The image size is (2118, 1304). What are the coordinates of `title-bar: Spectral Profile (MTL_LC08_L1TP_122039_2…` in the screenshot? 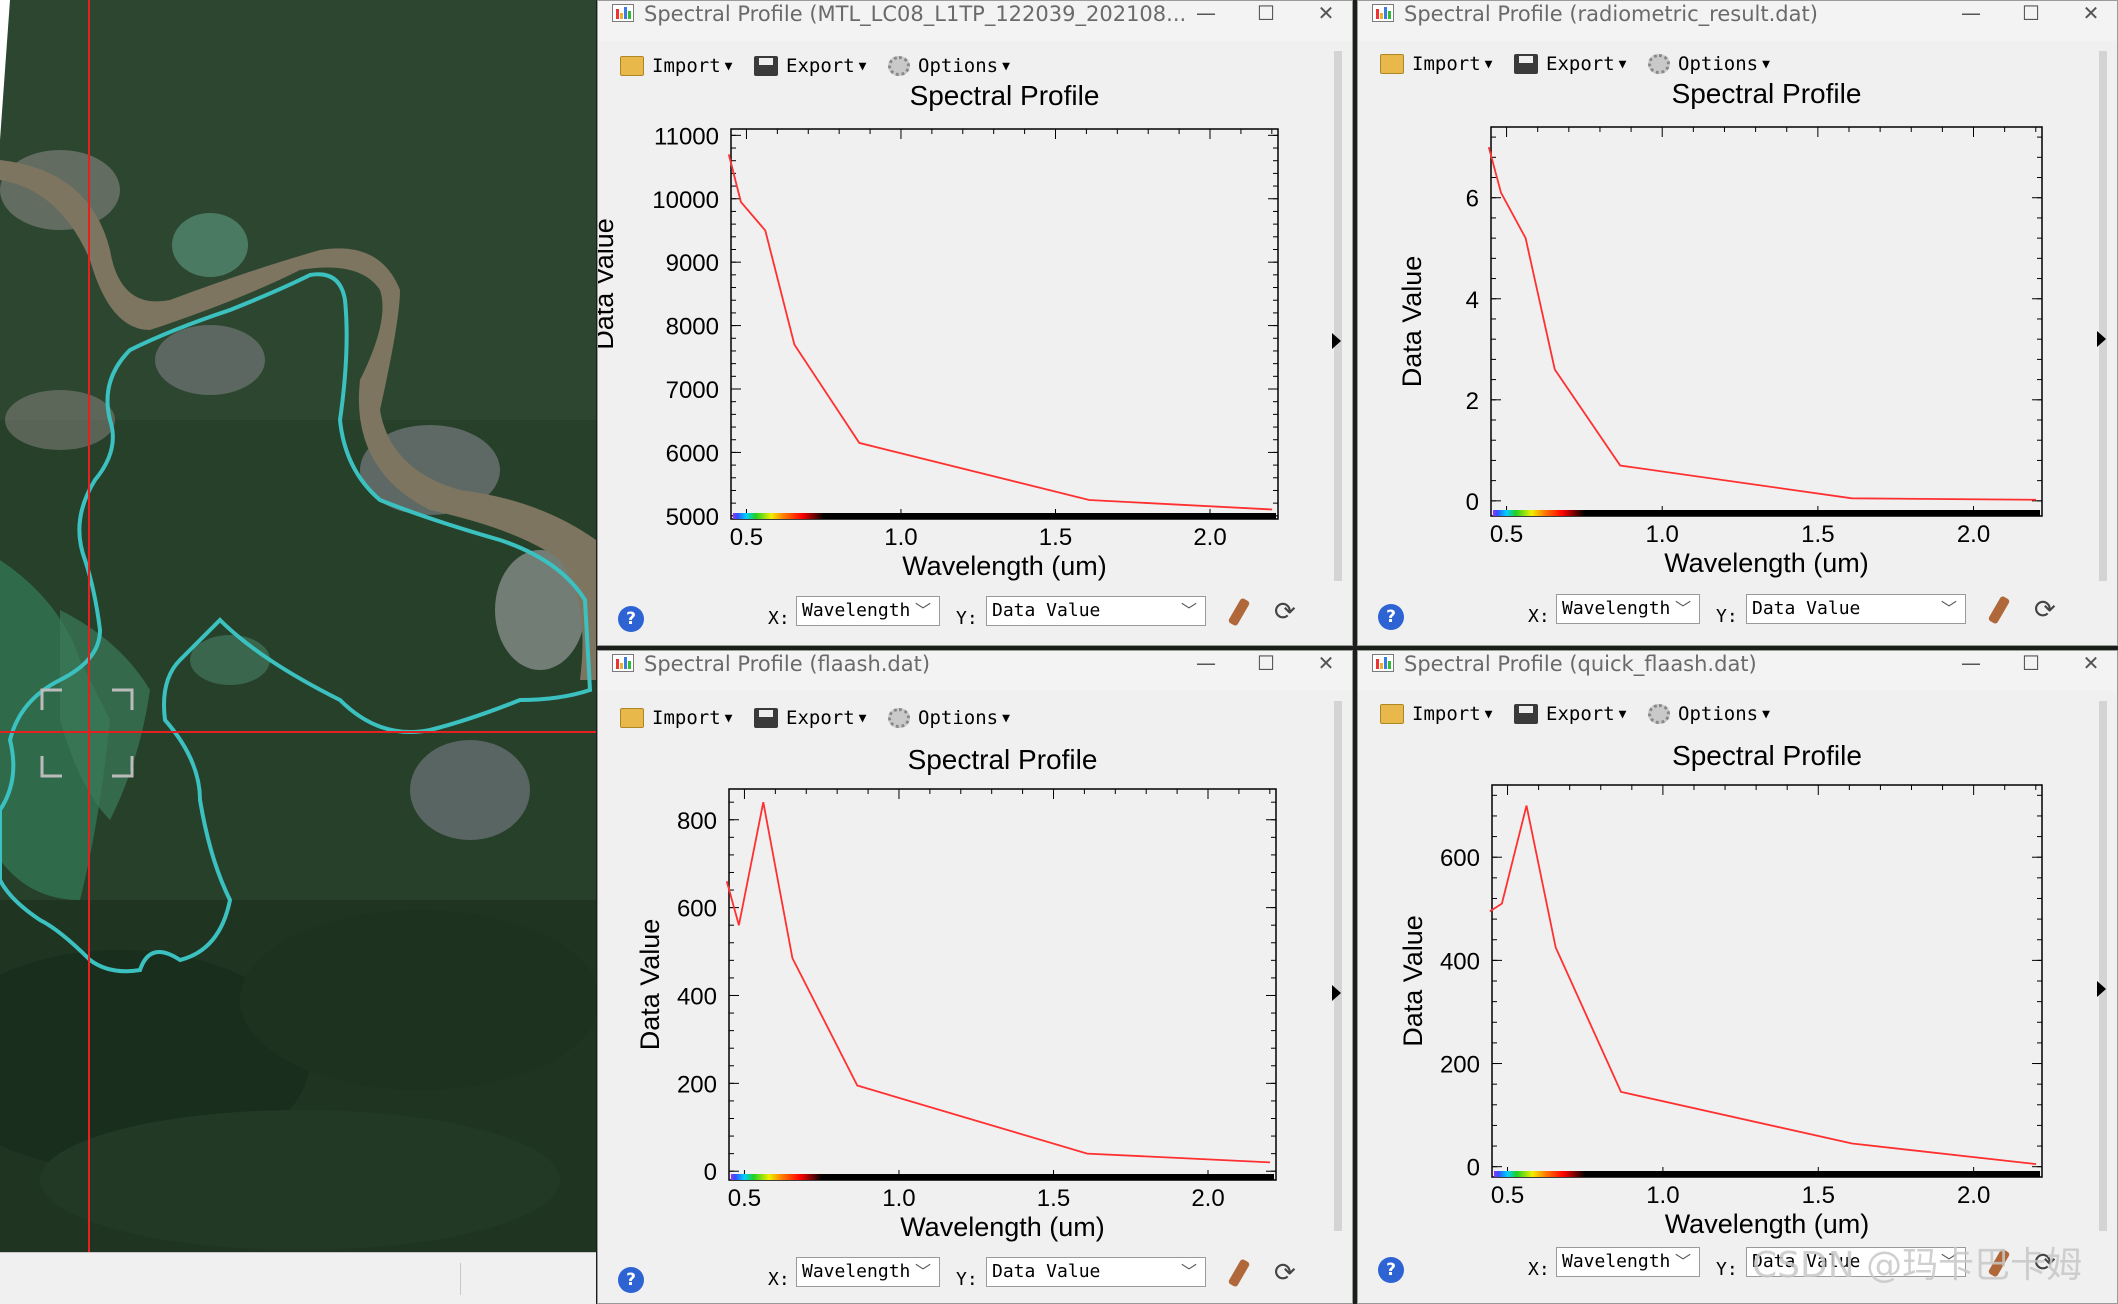 It's located at (975, 21).